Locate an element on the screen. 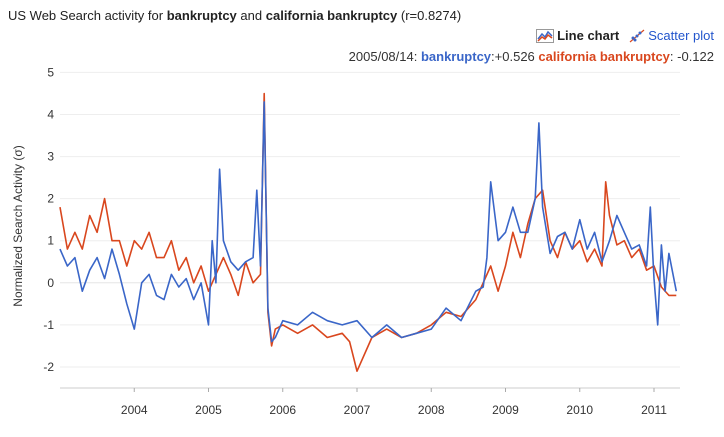 Image resolution: width=724 pixels, height=437 pixels. y-axis-ticks: 5 4 3 2 1 0 -1 -2 is located at coordinates (48, 219).